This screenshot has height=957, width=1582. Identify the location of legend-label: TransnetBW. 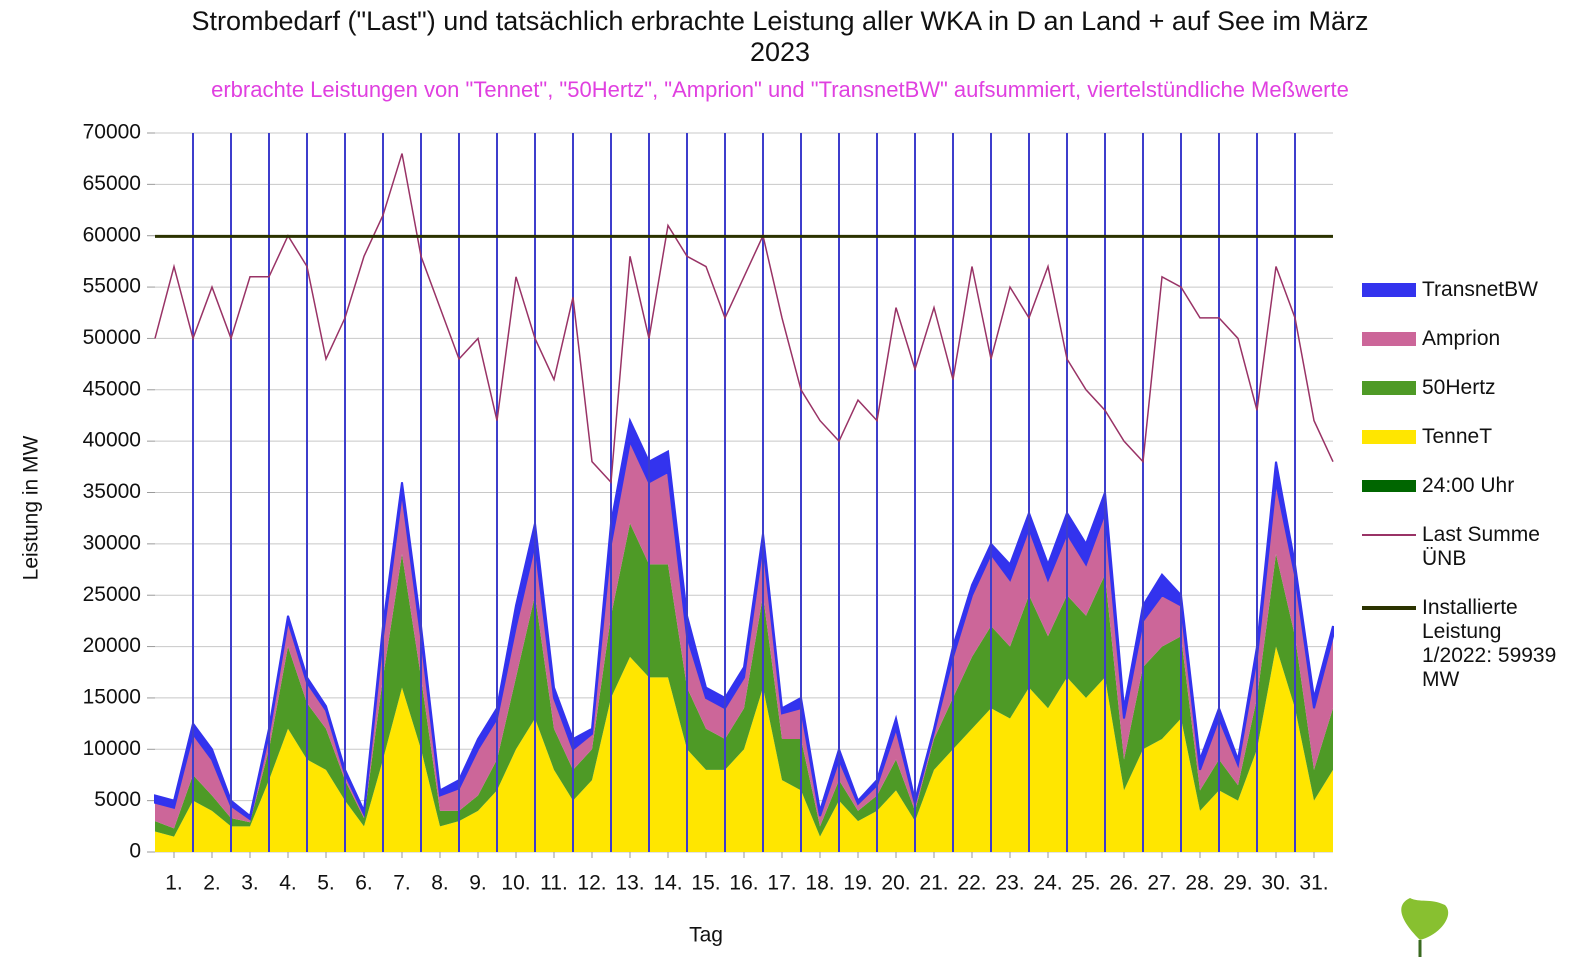
(1480, 289).